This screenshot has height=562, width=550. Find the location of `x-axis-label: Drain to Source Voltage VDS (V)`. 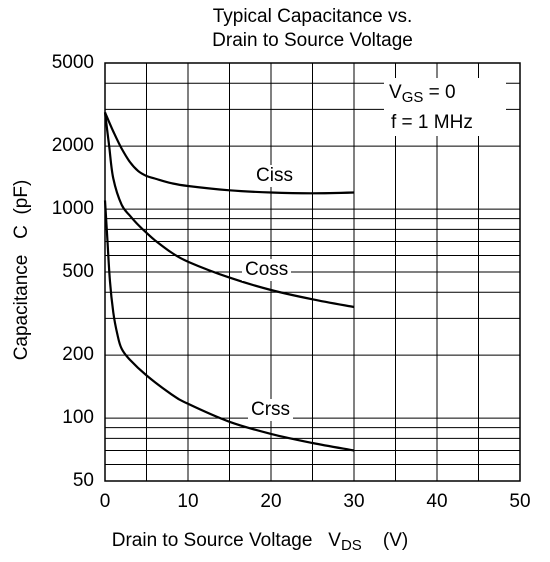

x-axis-label: Drain to Source Voltage VDS (V) is located at coordinates (260, 543).